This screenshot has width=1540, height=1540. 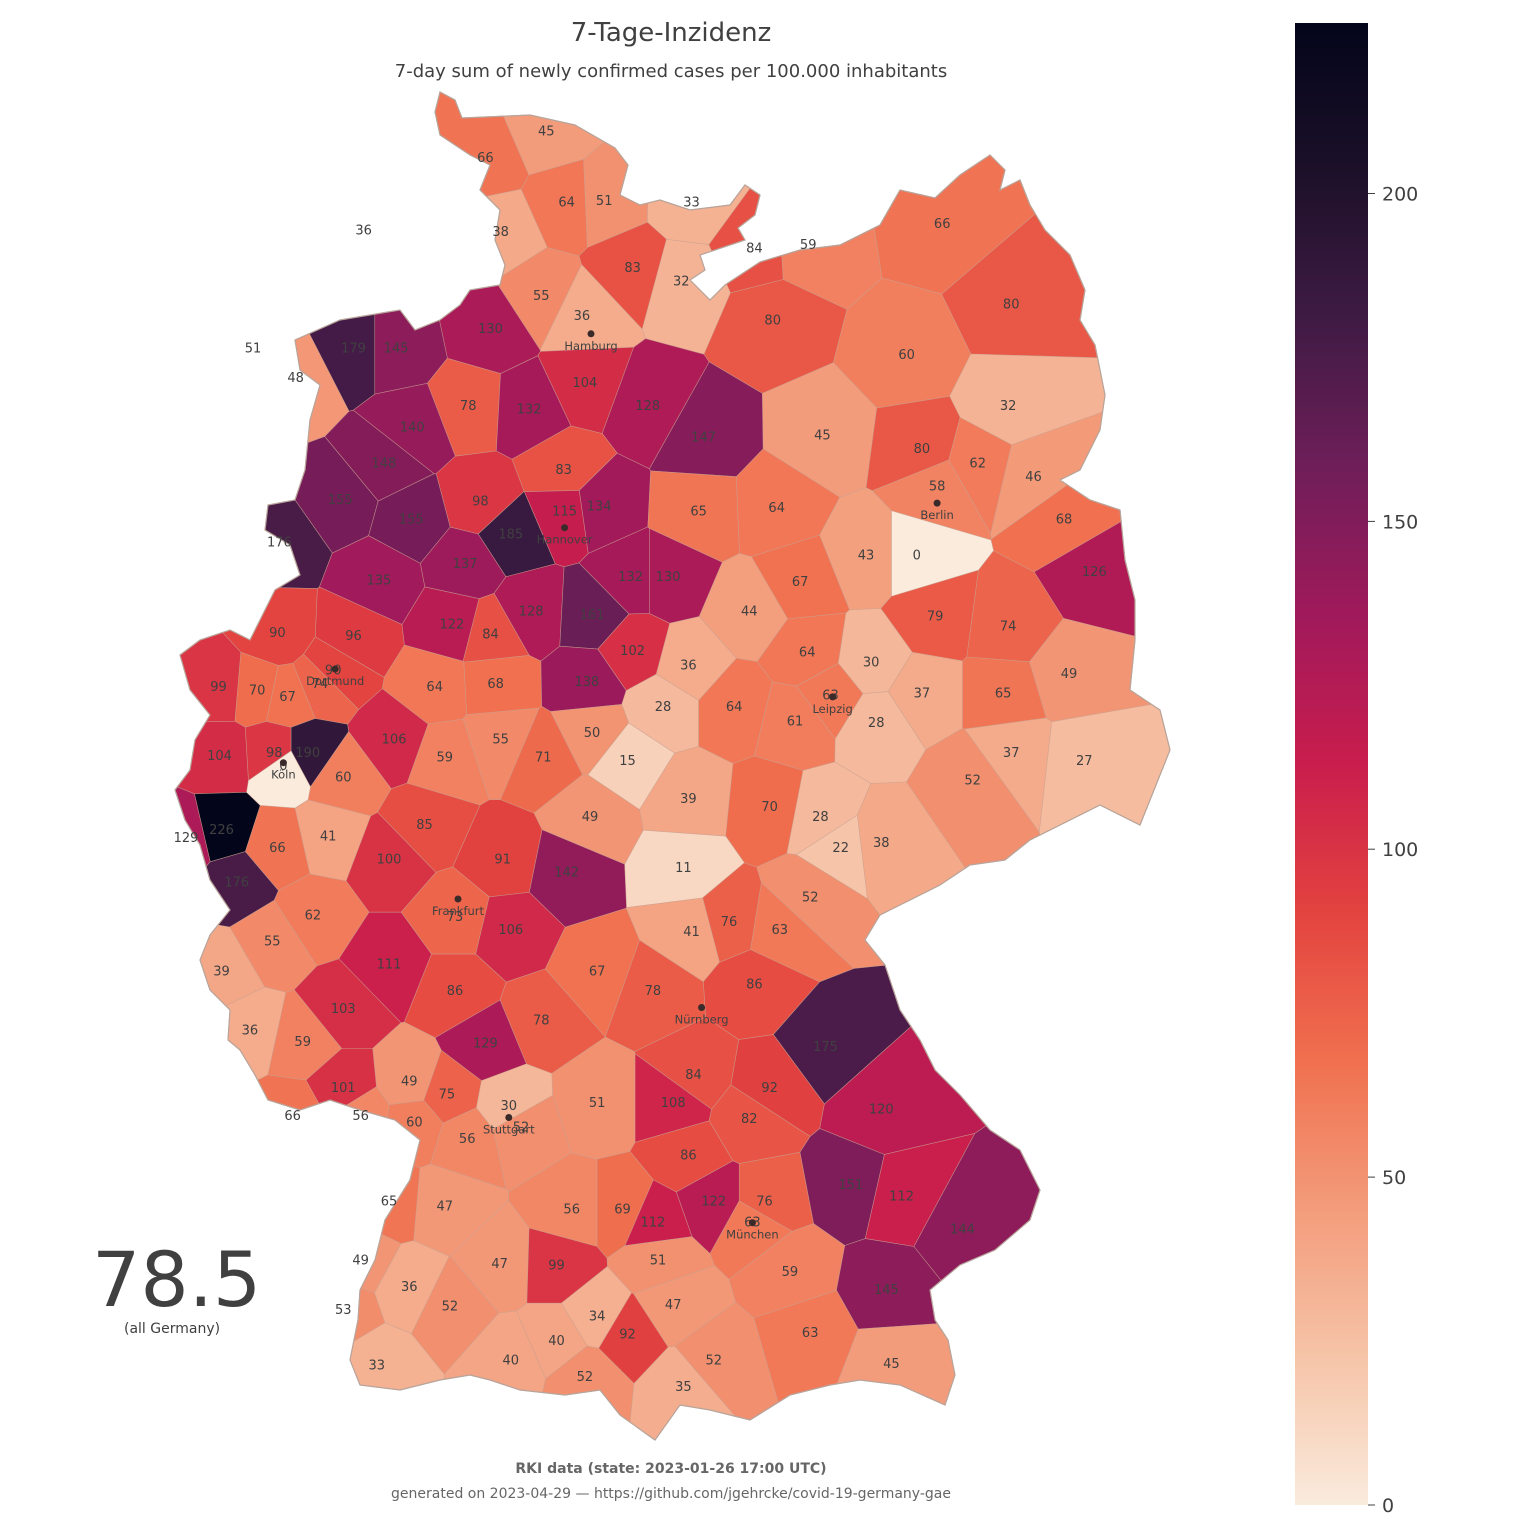 I want to click on district-value-label: 53, so click(x=343, y=1310).